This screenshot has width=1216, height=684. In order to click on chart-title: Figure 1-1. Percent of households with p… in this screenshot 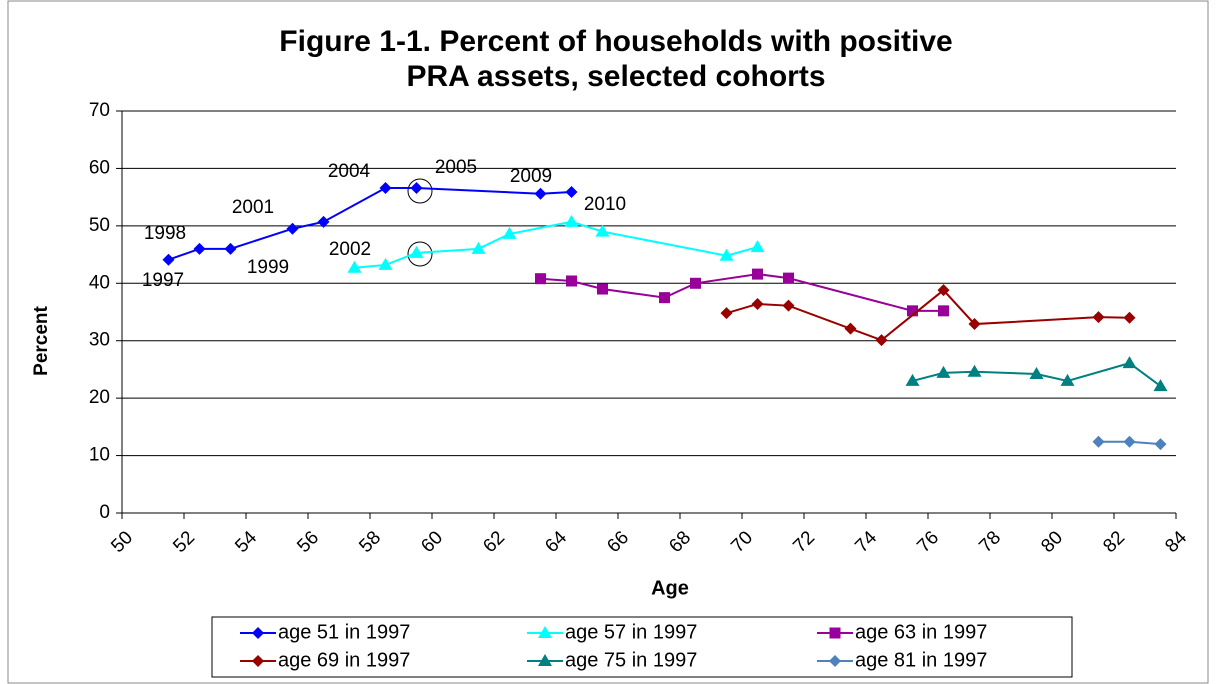, I will do `click(615, 41)`.